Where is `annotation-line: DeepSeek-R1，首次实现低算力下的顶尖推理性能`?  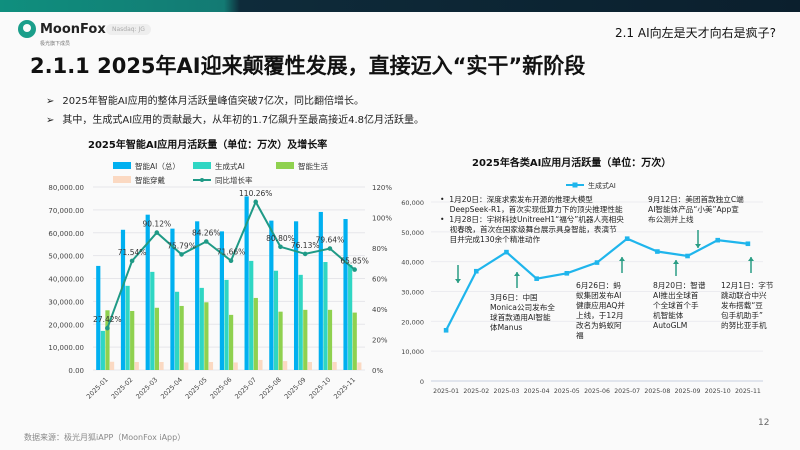
annotation-line: DeepSeek-R1，首次实现低算力下的顶尖推理性能 is located at coordinates (531, 209).